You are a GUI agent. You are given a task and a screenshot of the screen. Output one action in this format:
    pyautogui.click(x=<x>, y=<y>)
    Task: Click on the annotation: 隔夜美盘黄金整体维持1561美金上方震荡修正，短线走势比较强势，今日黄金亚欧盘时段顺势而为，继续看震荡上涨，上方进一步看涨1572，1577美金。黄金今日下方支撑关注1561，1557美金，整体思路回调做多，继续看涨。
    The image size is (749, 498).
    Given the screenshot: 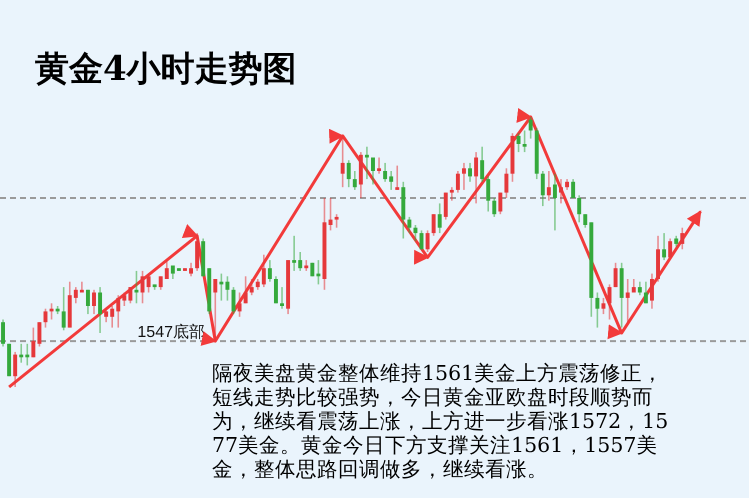 What is the action you would take?
    pyautogui.click(x=440, y=421)
    